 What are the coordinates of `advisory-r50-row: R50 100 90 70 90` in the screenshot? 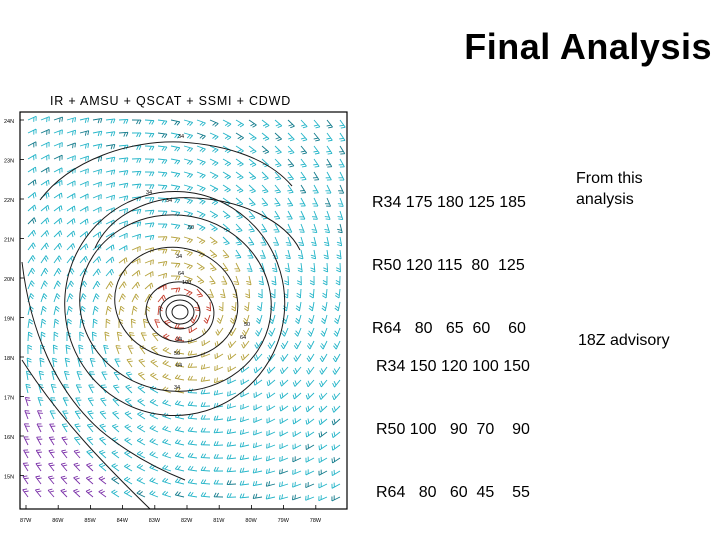 It's located at (453, 429).